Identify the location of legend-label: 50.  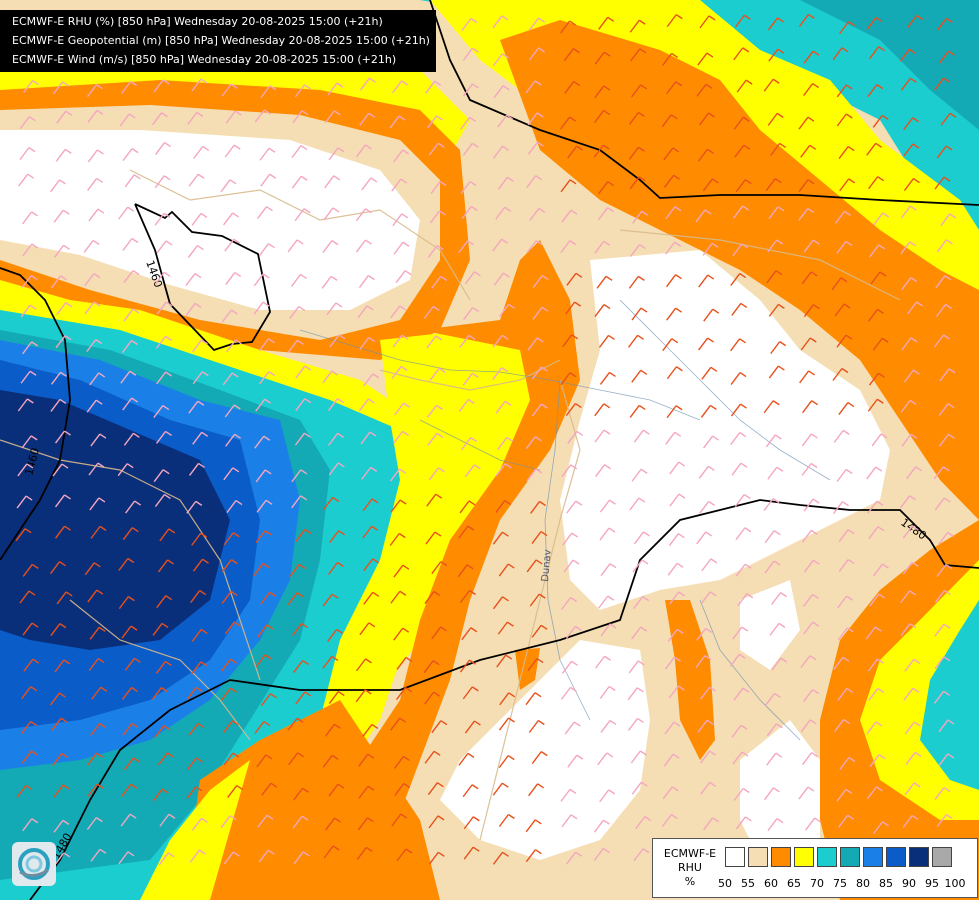
(725, 883).